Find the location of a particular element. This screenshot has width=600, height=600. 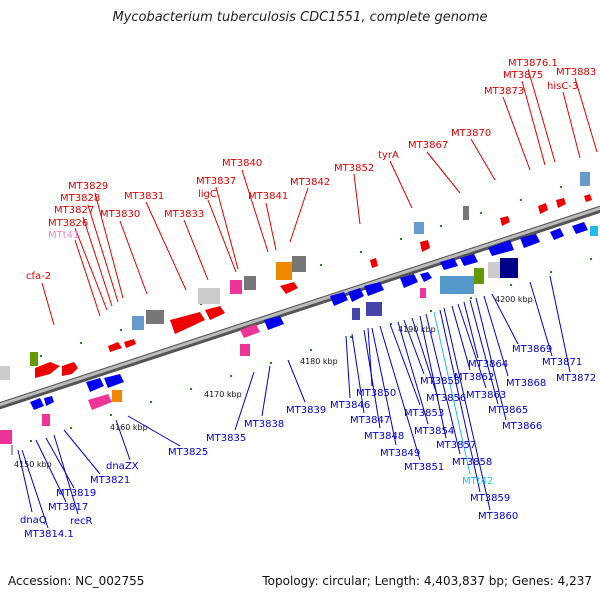

gene-label: MT3873 is located at coordinates (504, 91).